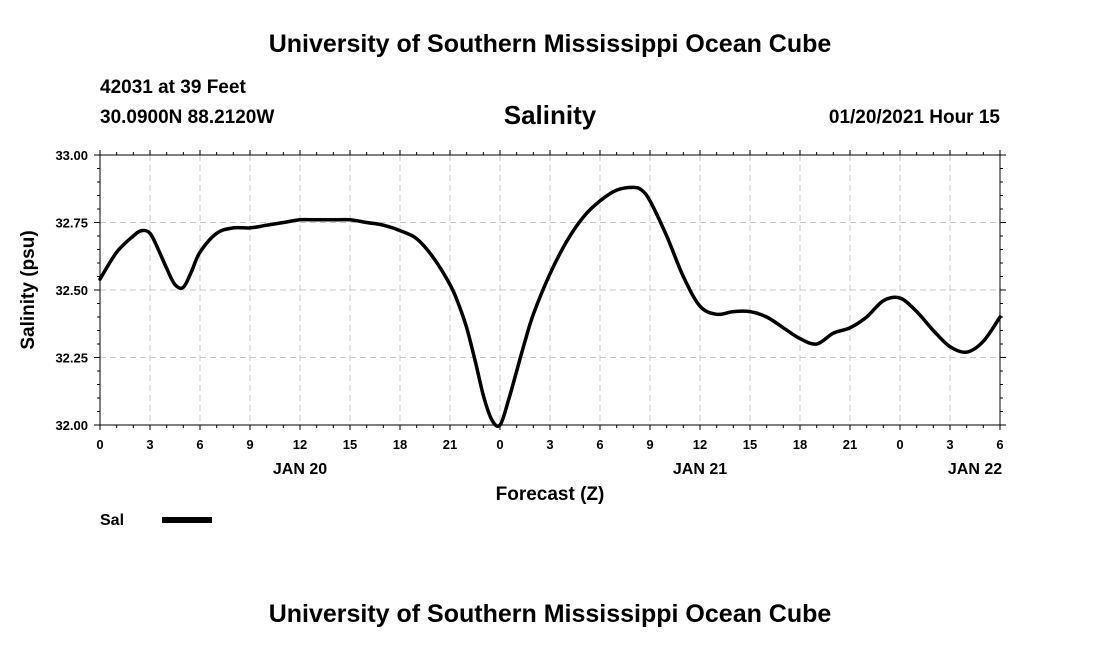 This screenshot has height=650, width=1100. What do you see at coordinates (550, 494) in the screenshot?
I see `x-axis-label: Forecast (Z)` at bounding box center [550, 494].